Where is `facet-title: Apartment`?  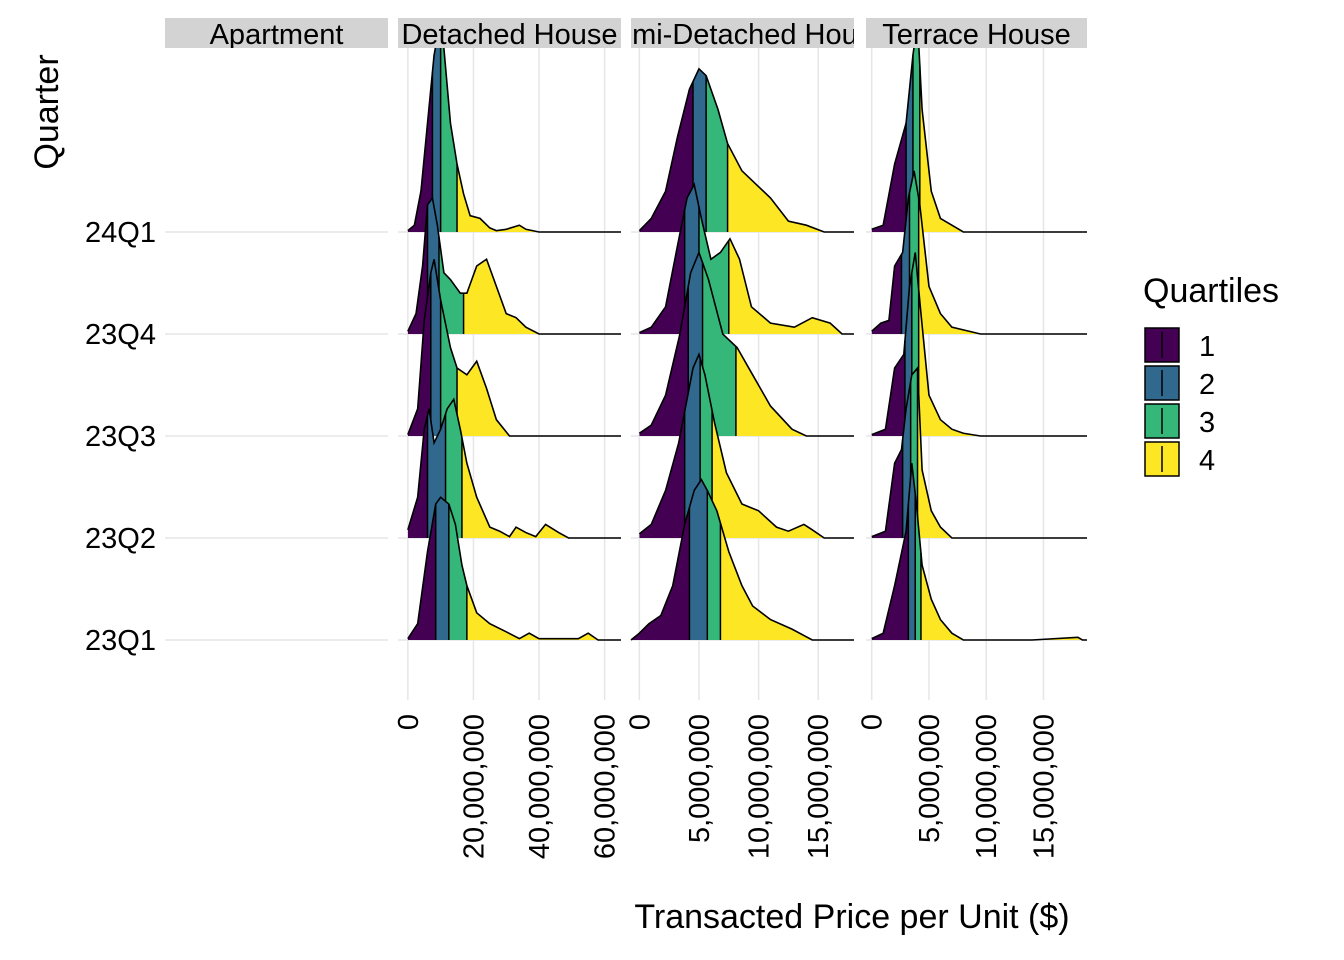
facet-title: Apartment is located at coordinates (277, 35).